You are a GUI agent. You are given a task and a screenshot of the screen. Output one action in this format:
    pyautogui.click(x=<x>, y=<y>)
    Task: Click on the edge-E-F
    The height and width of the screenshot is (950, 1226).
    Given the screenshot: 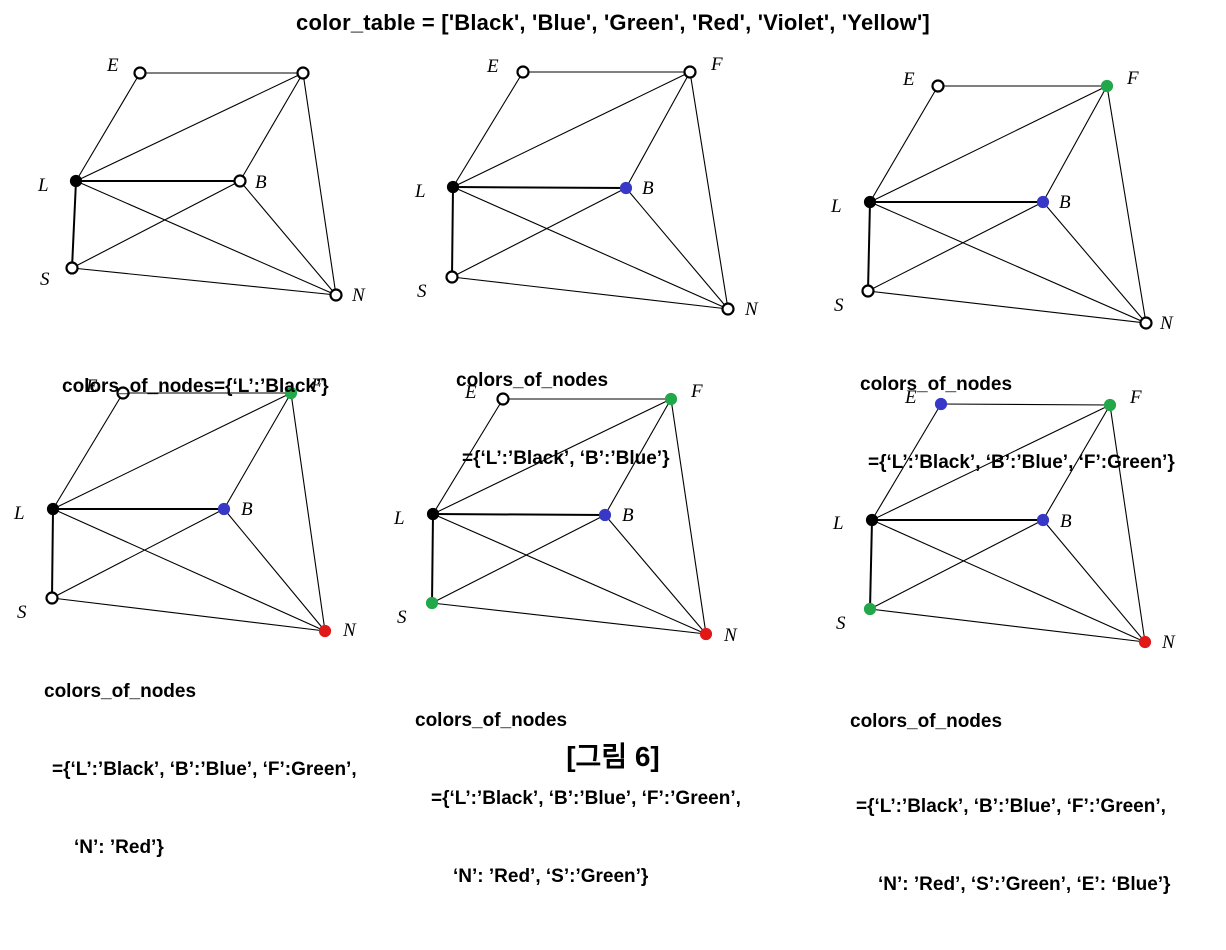 What is the action you would take?
    pyautogui.click(x=1025, y=404)
    